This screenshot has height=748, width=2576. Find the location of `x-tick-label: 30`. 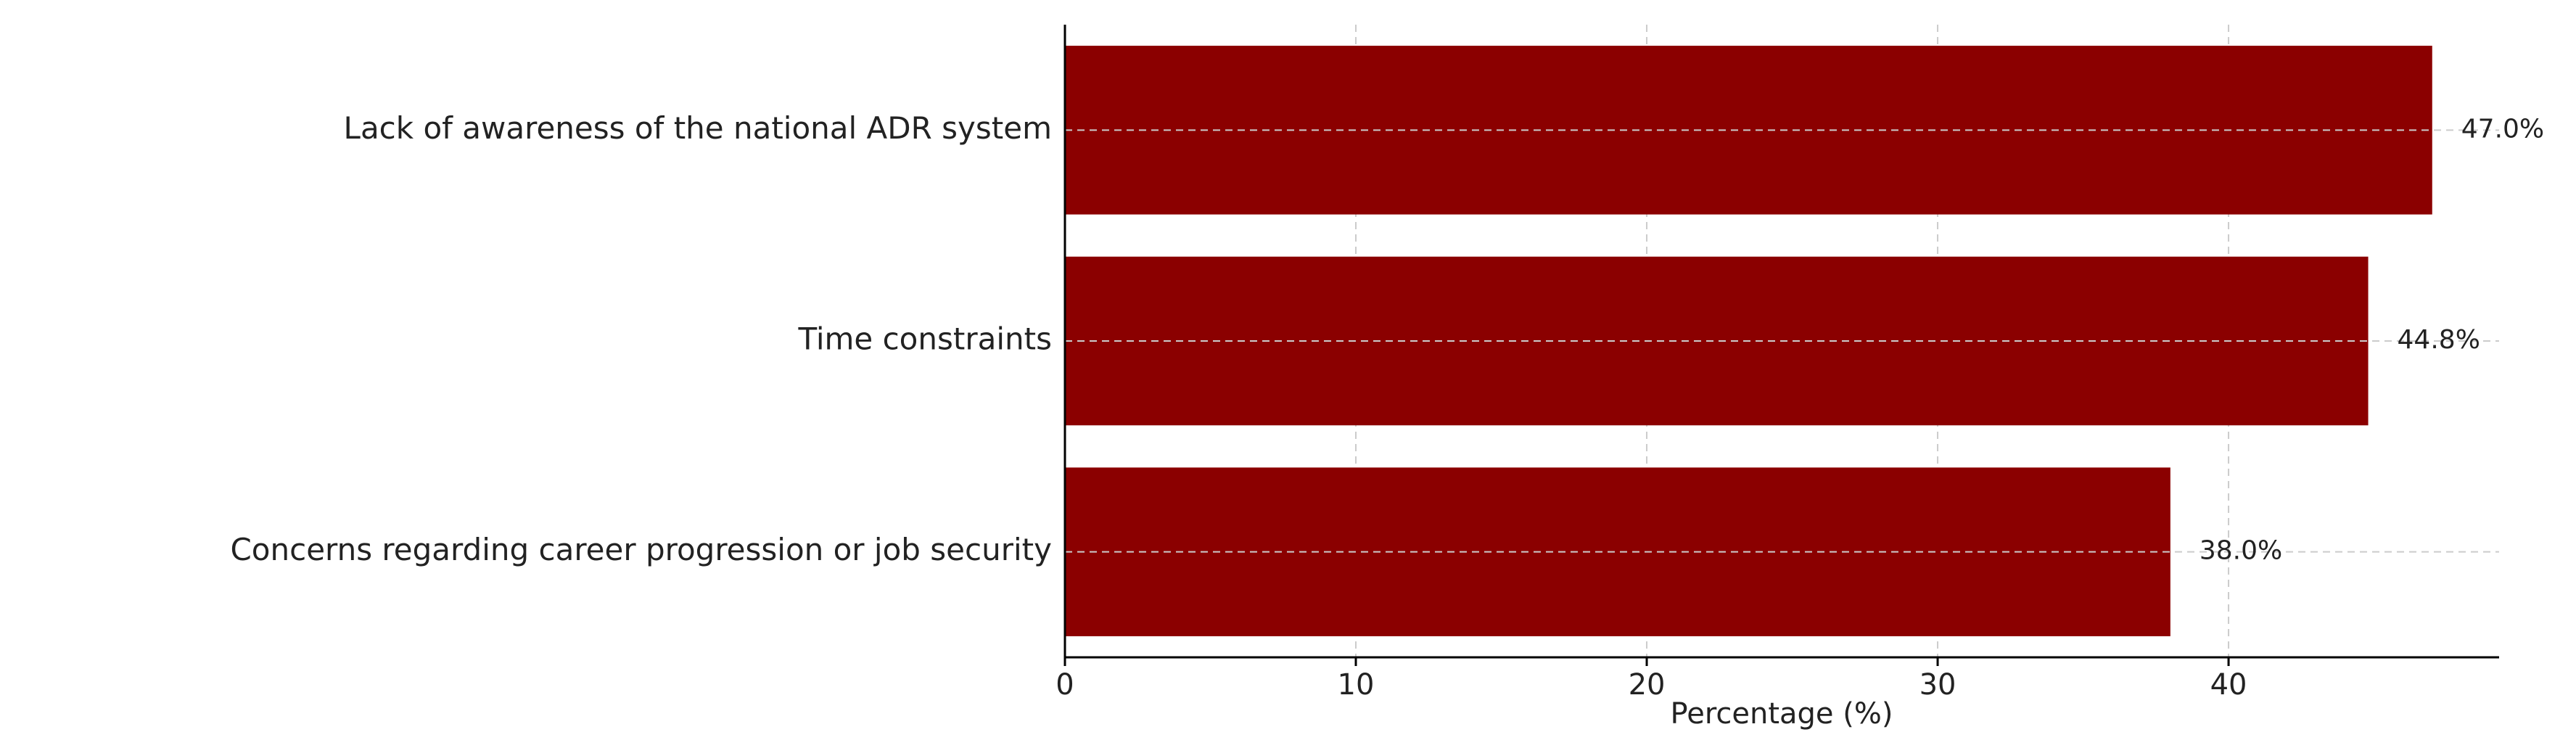

x-tick-label: 30 is located at coordinates (1937, 685).